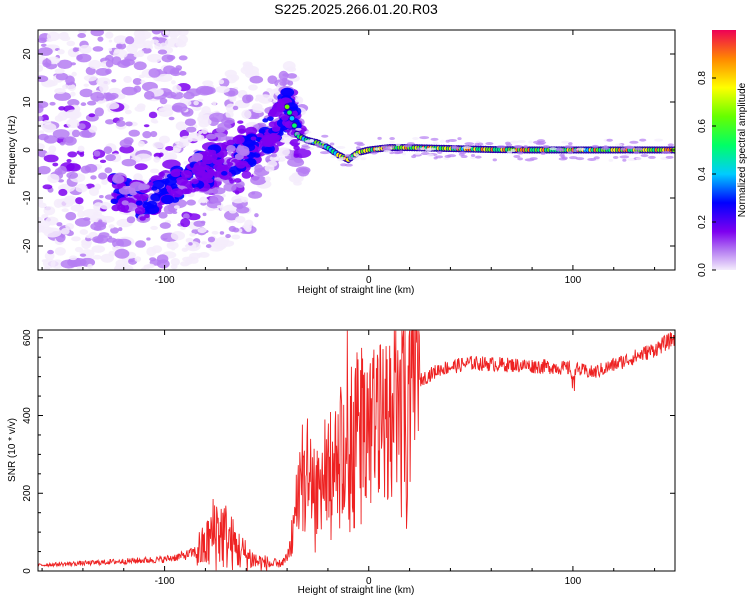 This screenshot has height=600, width=750. I want to click on snr-y-tick-label: 400, so click(27, 415).